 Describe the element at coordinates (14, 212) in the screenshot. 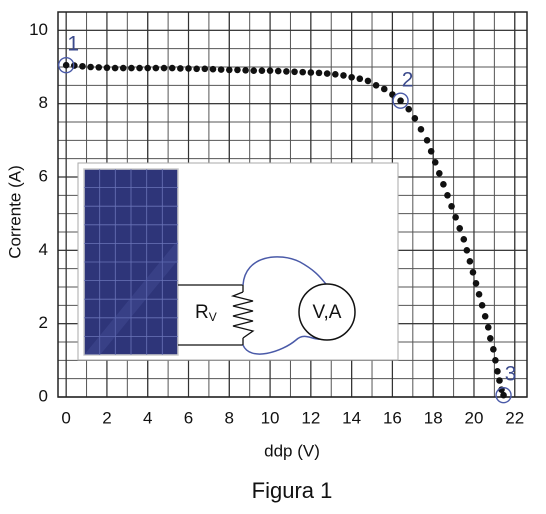

I see `y-axis-title: Corrente (A)` at that location.